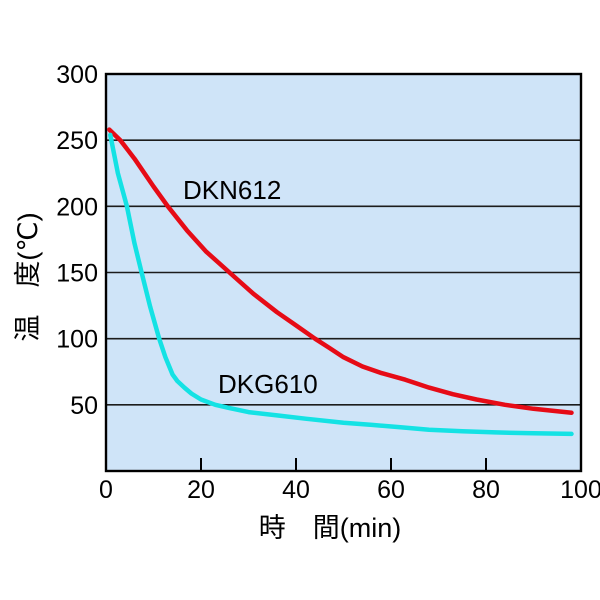 Image resolution: width=600 pixels, height=600 pixels. Describe the element at coordinates (28, 276) in the screenshot. I see `y-axis-title: 温 度(℃)` at that location.